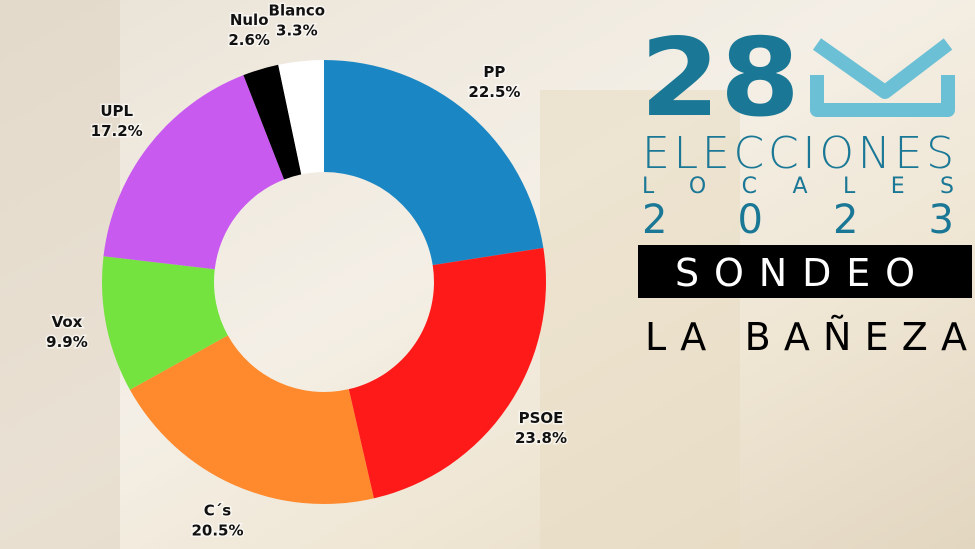  I want to click on logo-line1: ELECCIONES, so click(798, 153).